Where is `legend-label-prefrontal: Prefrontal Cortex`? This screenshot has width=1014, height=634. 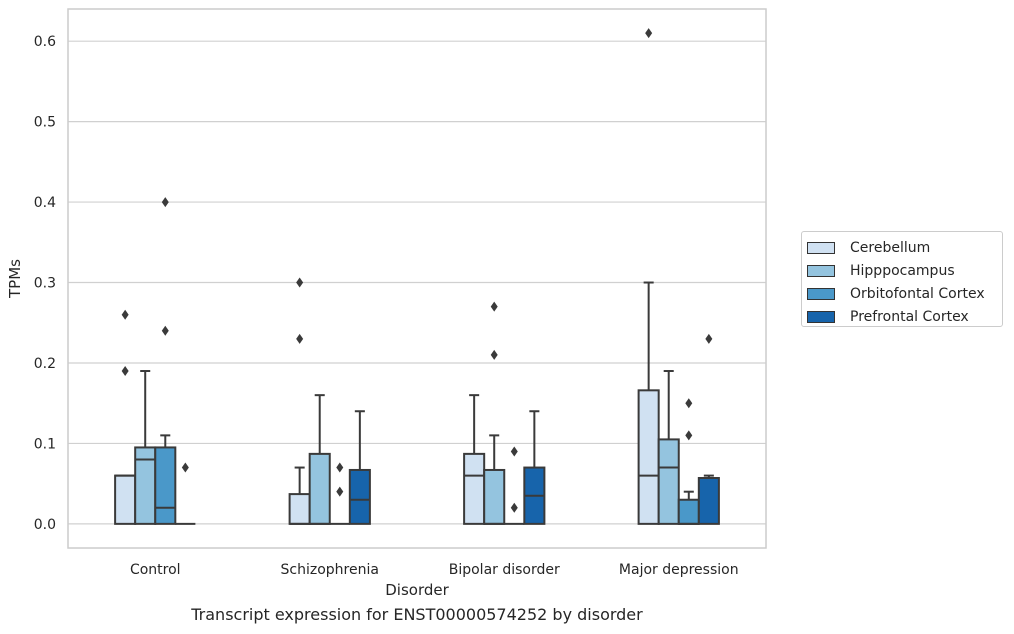 legend-label-prefrontal: Prefrontal Cortex is located at coordinates (909, 316).